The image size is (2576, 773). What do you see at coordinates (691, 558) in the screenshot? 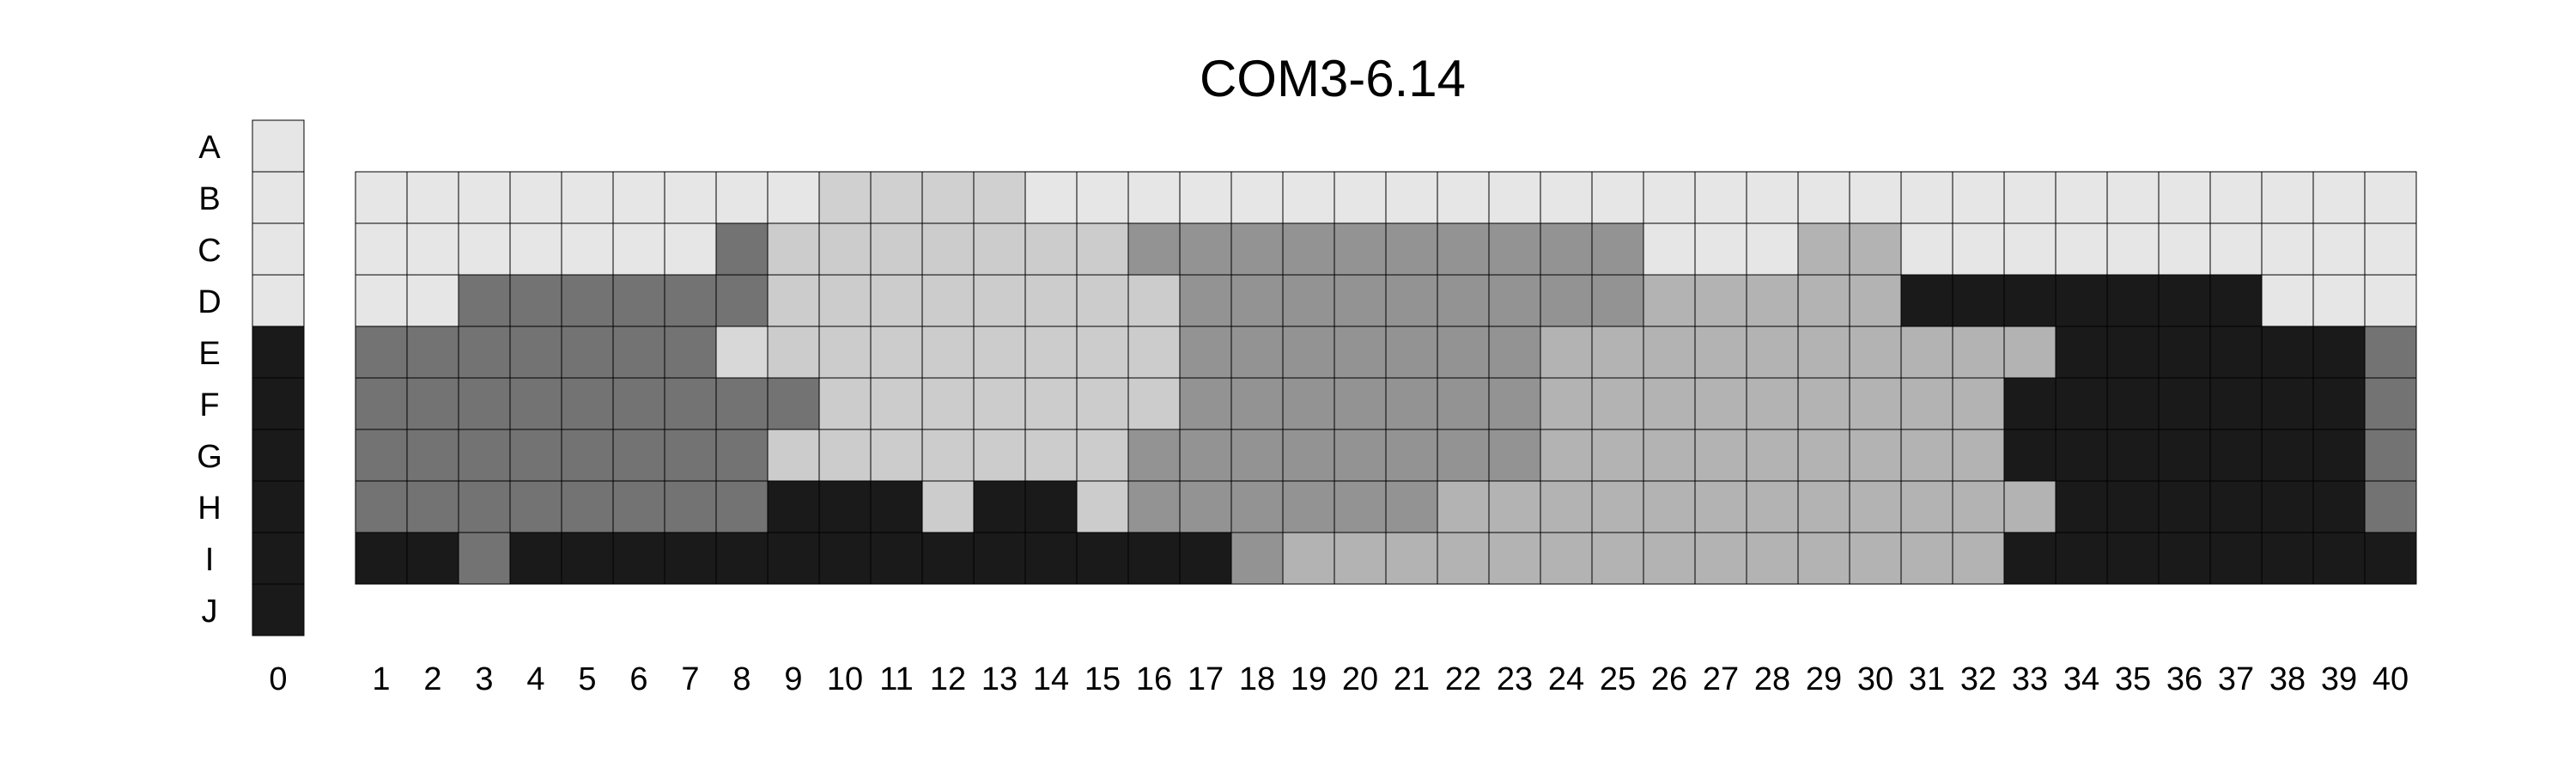
I see `cell-7-I` at bounding box center [691, 558].